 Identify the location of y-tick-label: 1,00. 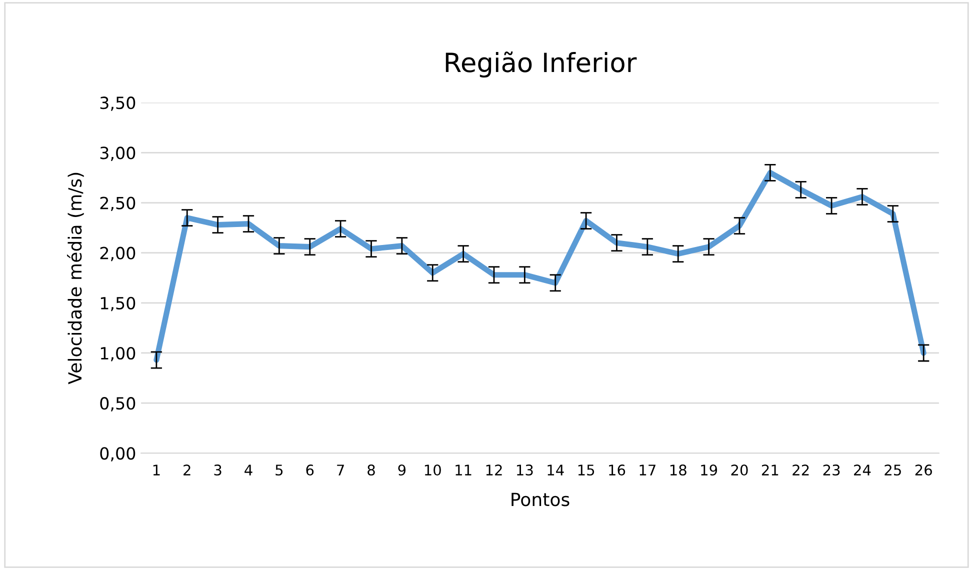
(118, 354).